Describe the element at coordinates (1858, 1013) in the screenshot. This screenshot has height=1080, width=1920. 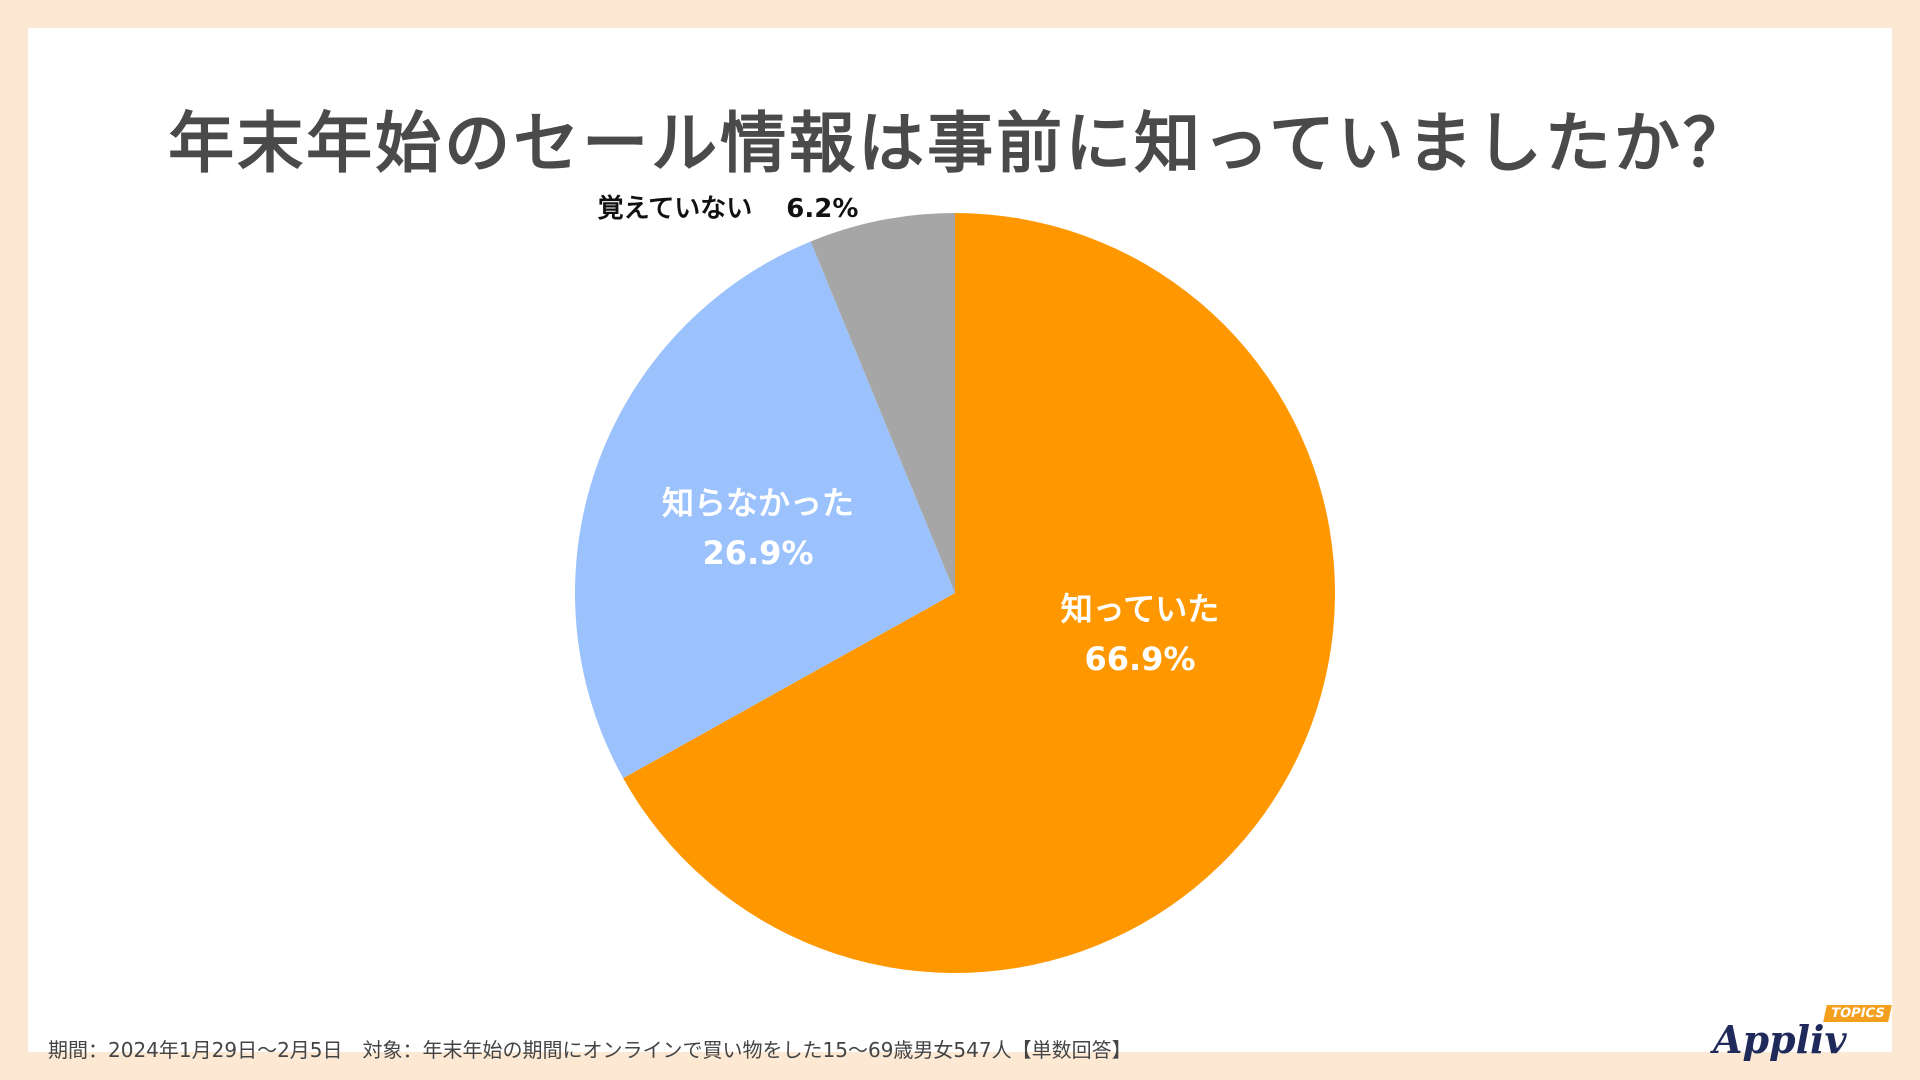
I see `logo-topics-tag: TOPICS` at that location.